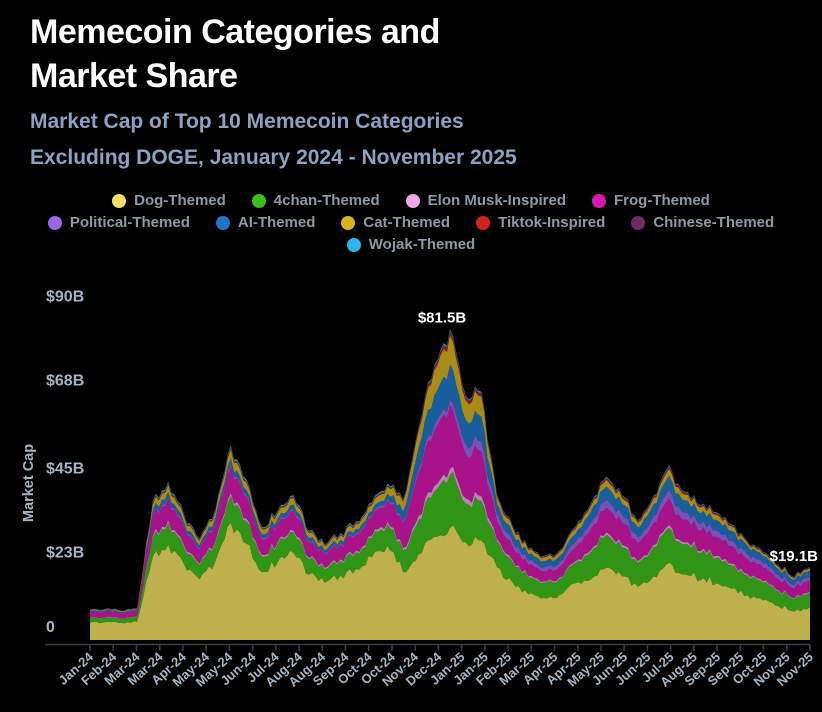 The width and height of the screenshot is (822, 712). I want to click on legend-label: Political-Themed, so click(129, 222).